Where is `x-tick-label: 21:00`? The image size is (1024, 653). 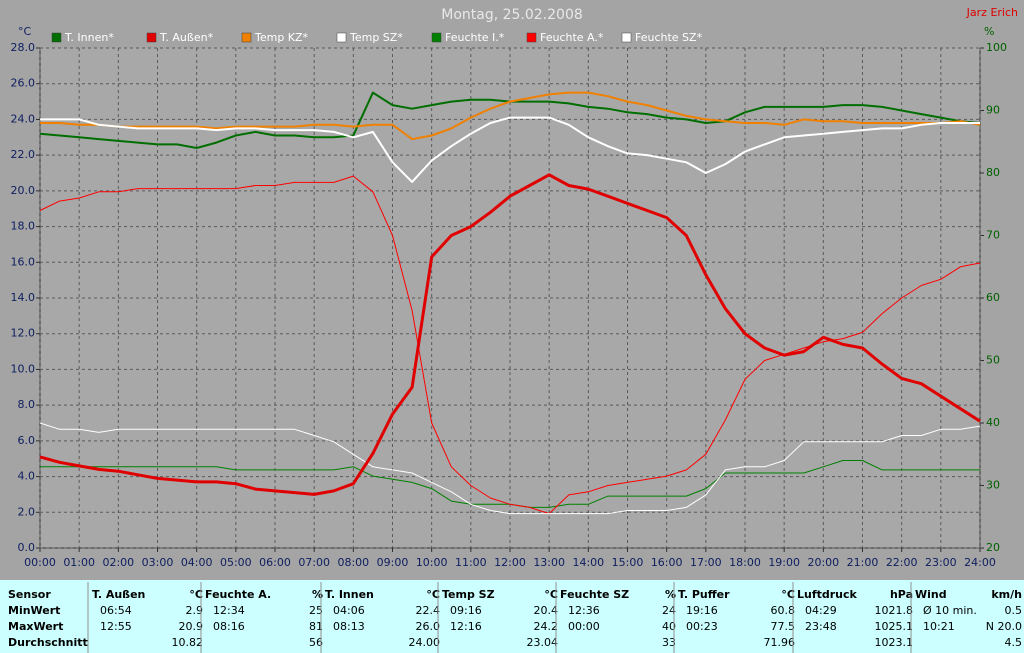 x-tick-label: 21:00 is located at coordinates (863, 562).